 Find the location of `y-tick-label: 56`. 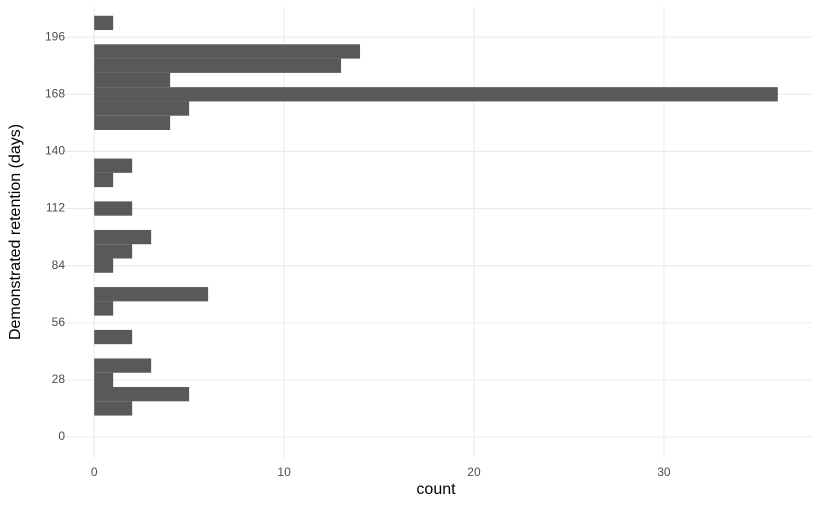

y-tick-label: 56 is located at coordinates (59, 322).